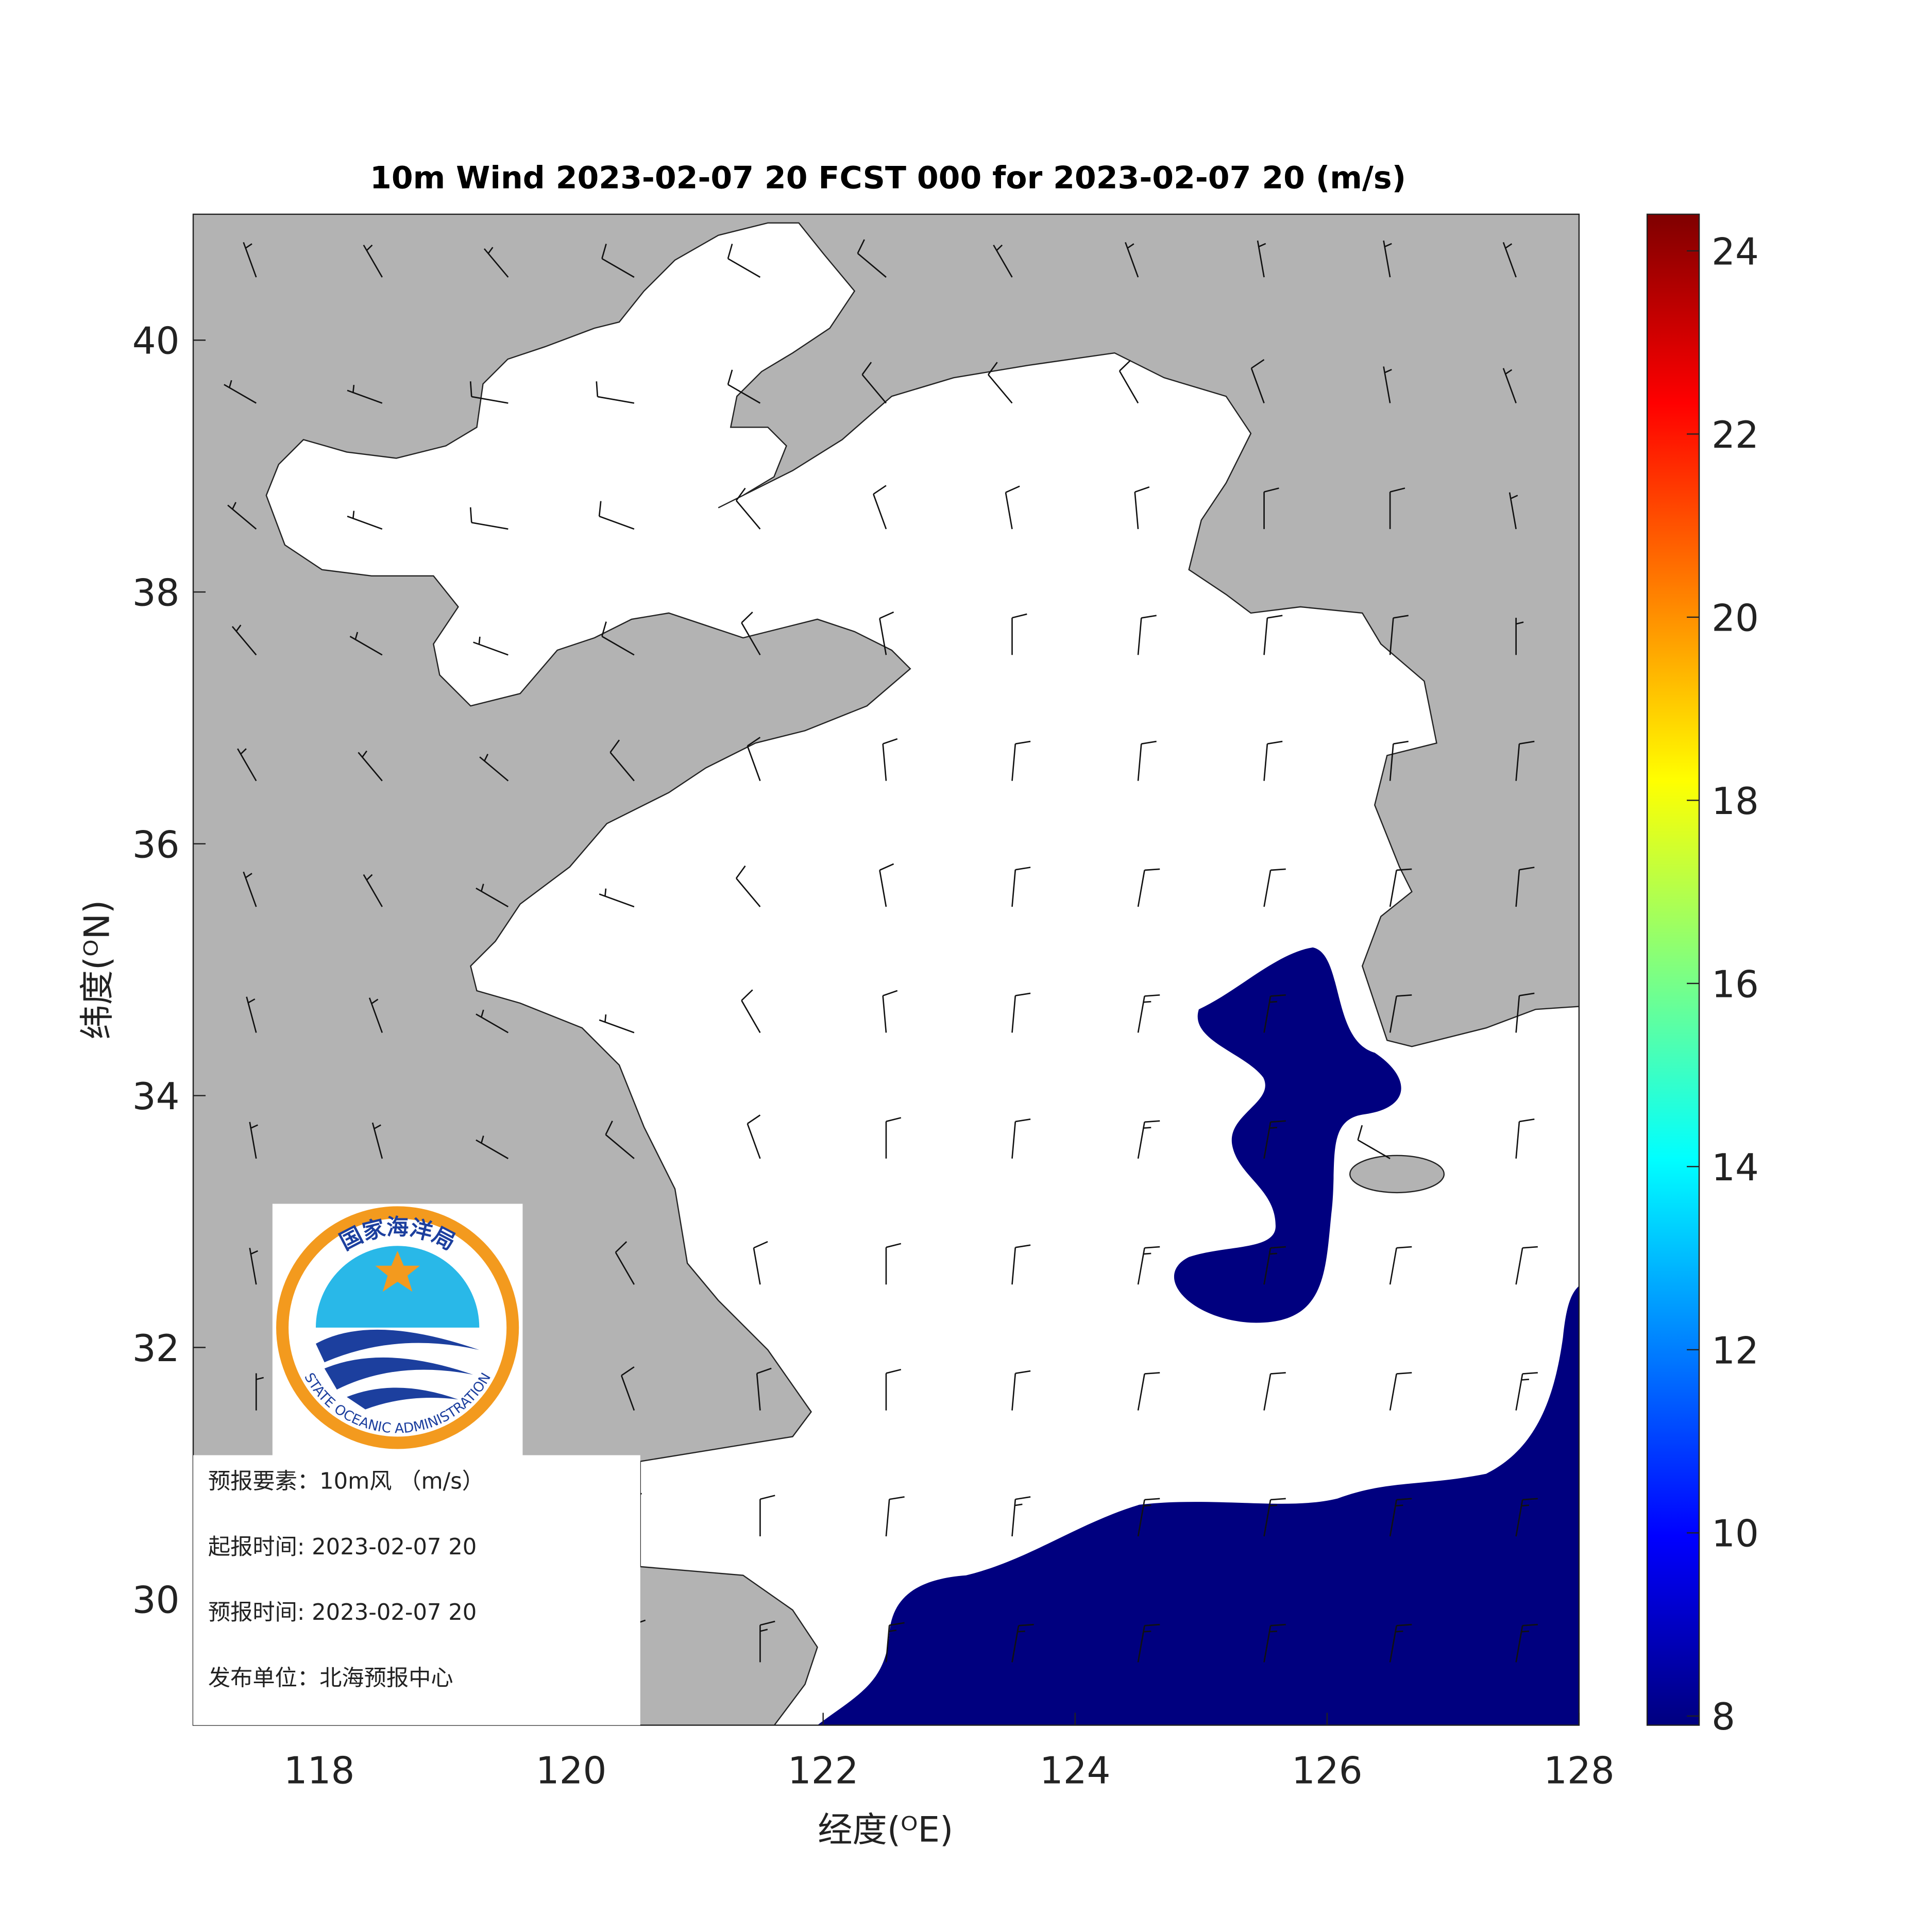 This screenshot has width=1932, height=1932. What do you see at coordinates (1735, 1350) in the screenshot?
I see `colorbar-tick-label: 12` at bounding box center [1735, 1350].